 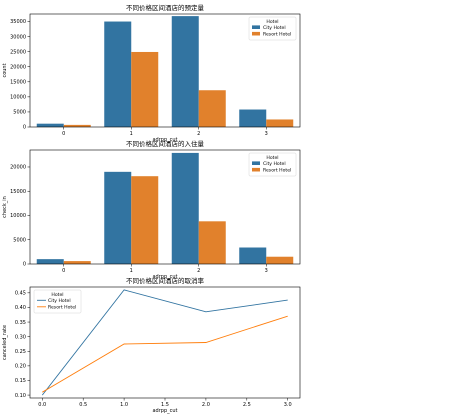 What do you see at coordinates (20, 323) in the screenshot?
I see `y-tick-label: 0.35` at bounding box center [20, 323].